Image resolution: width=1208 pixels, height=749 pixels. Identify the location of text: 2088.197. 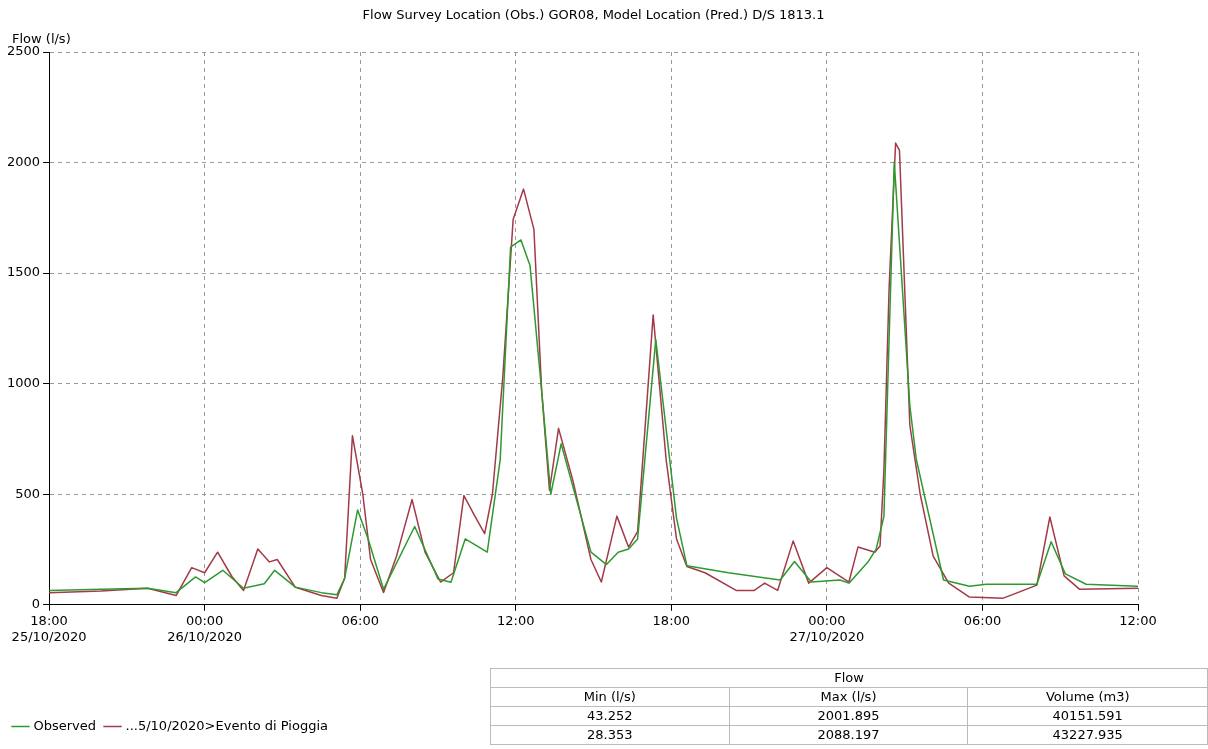
(848, 735).